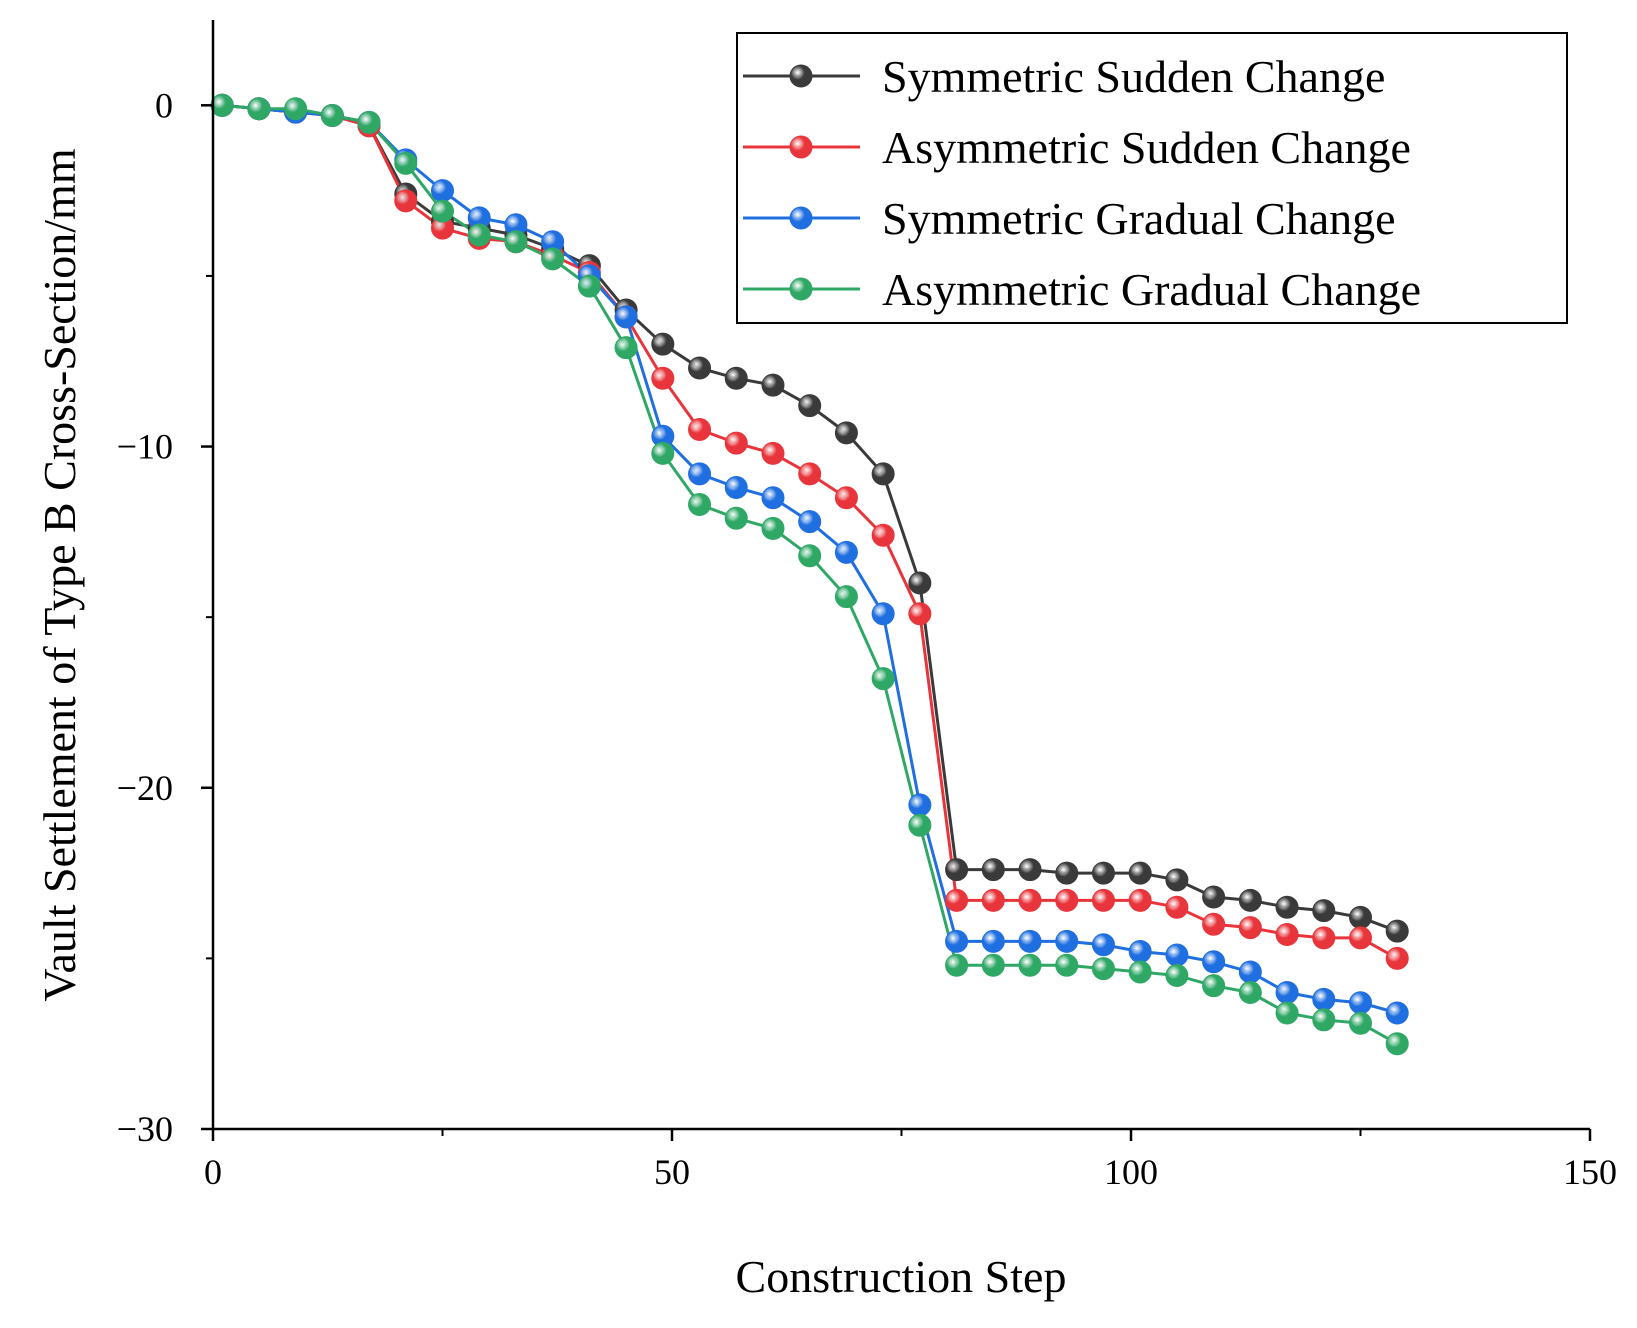 This screenshot has height=1328, width=1637. Describe the element at coordinates (145, 788) in the screenshot. I see `y-tick-label: −20` at that location.